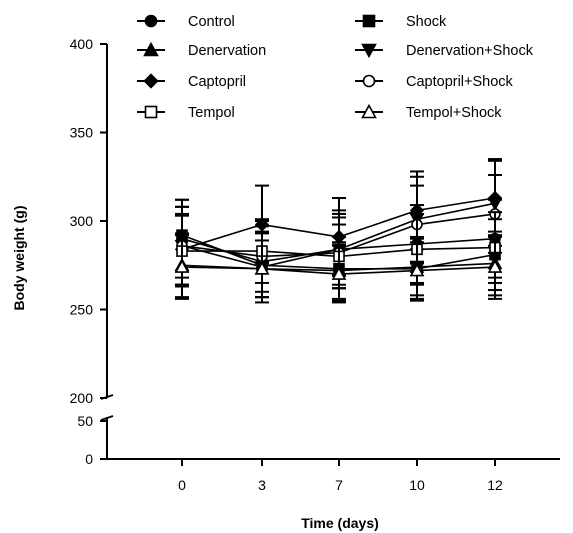 The image size is (573, 533). What do you see at coordinates (82, 310) in the screenshot?
I see `y-tick-label: 250` at bounding box center [82, 310].